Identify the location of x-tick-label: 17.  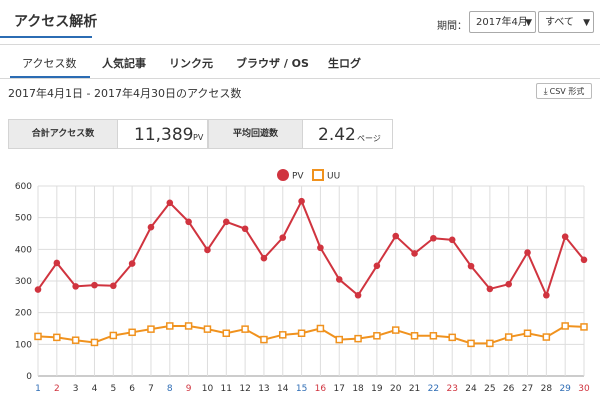
(339, 389).